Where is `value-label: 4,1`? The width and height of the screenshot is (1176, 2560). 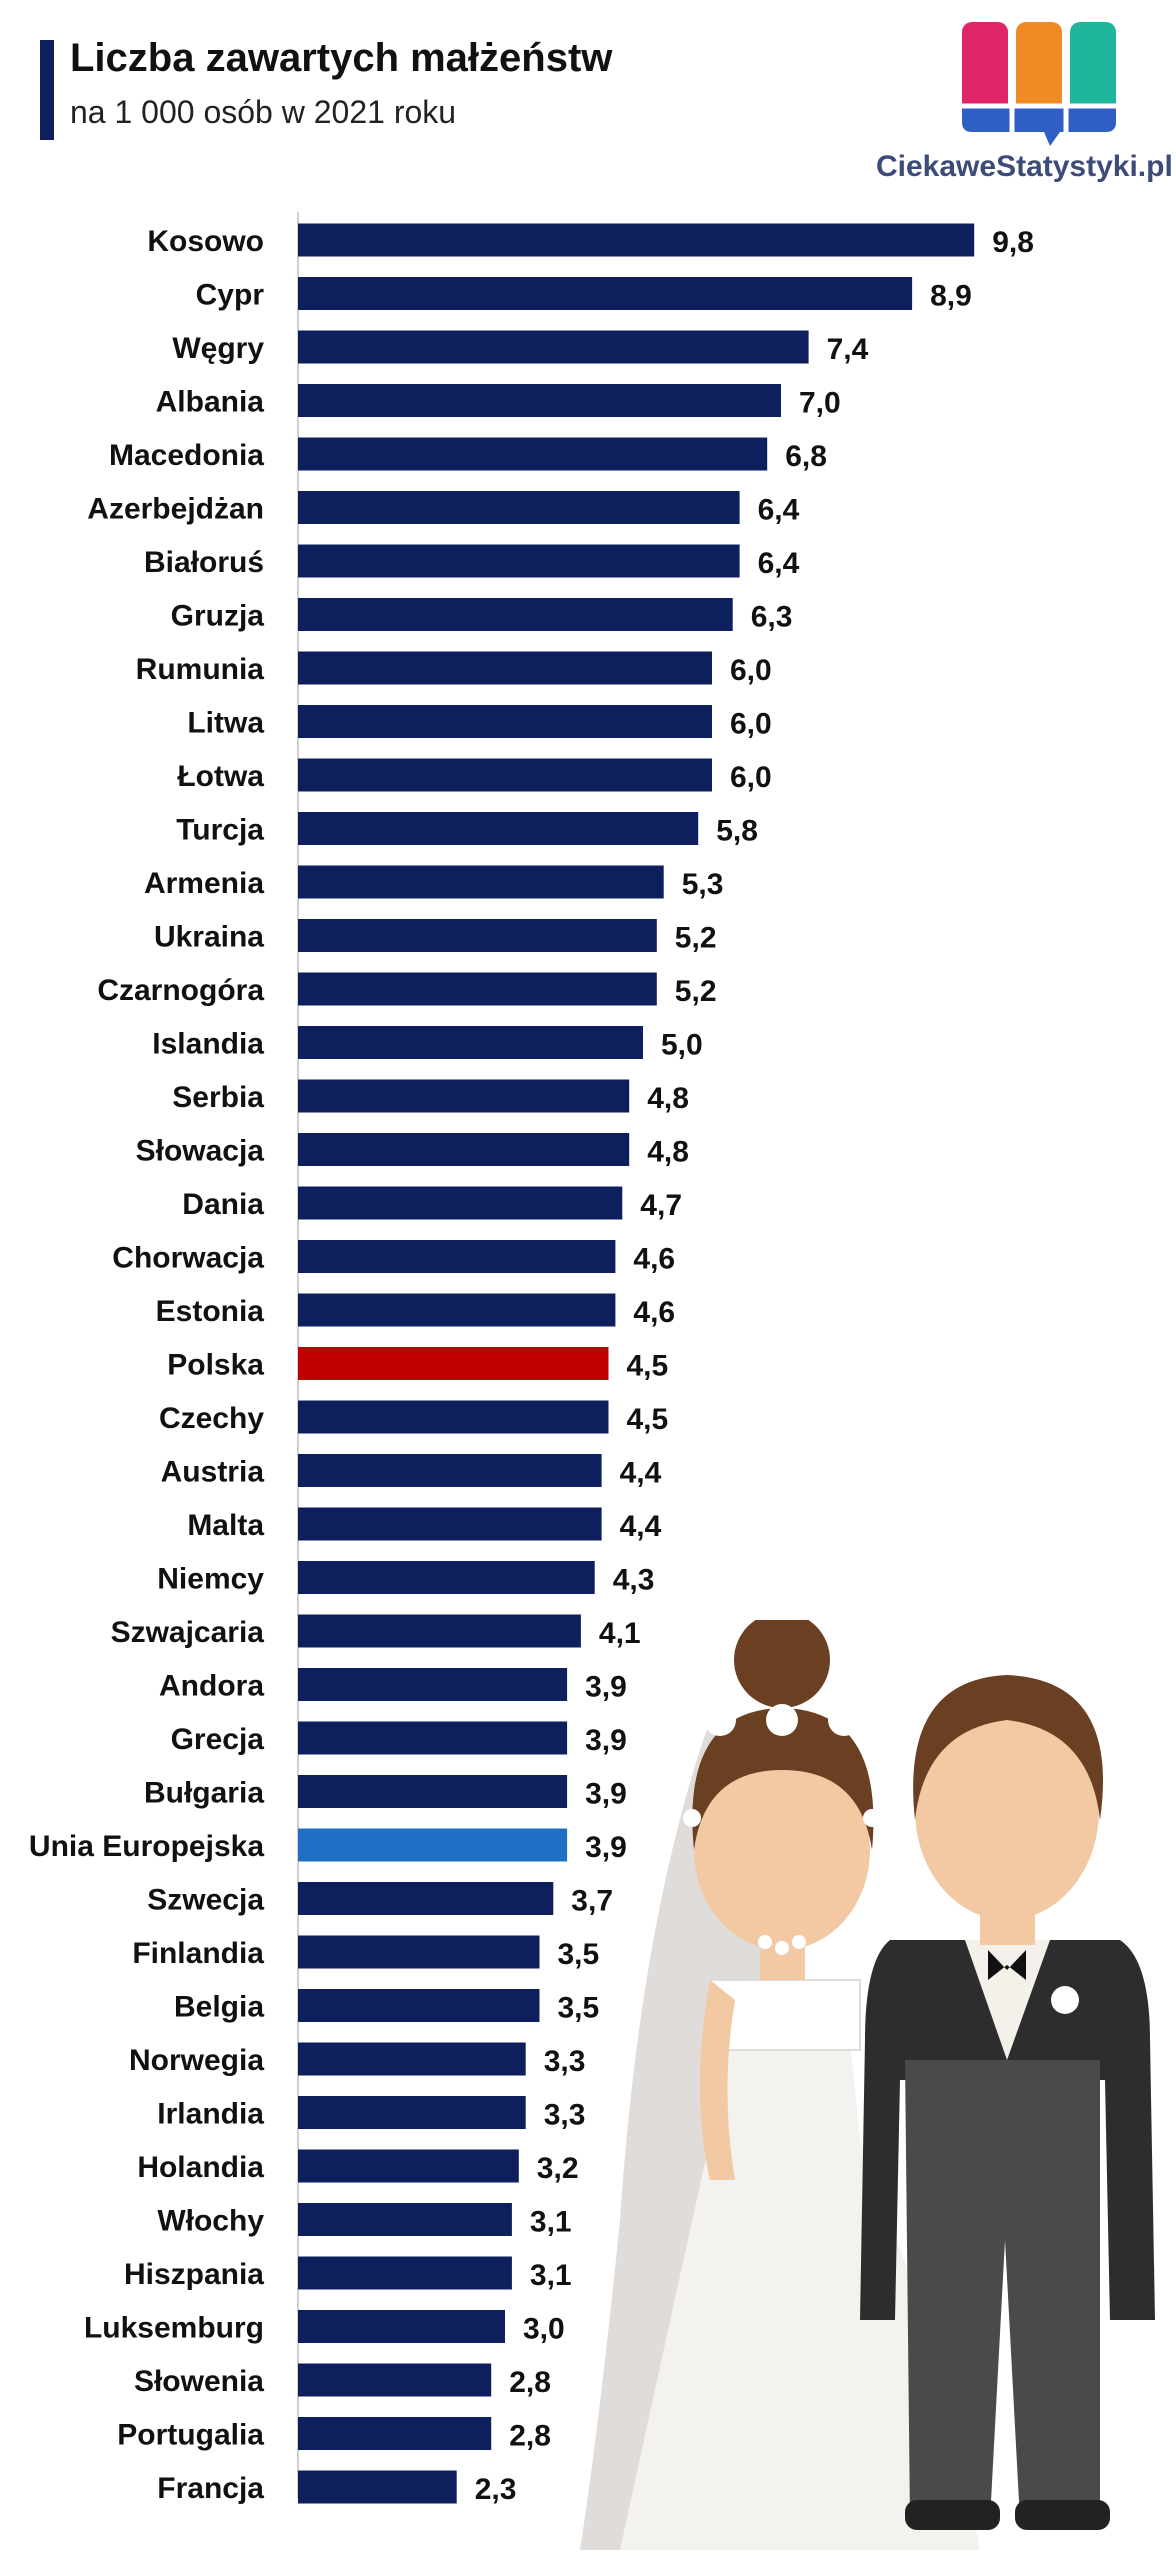
value-label: 4,1 is located at coordinates (620, 1633).